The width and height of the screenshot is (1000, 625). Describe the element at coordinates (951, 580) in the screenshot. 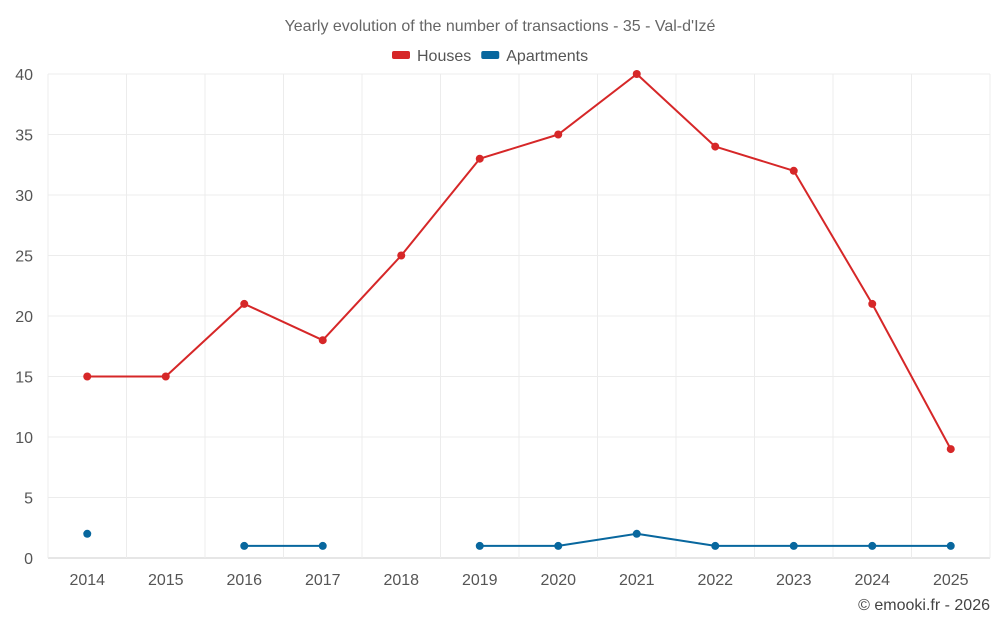

I see `x-tick-label: 2025` at that location.